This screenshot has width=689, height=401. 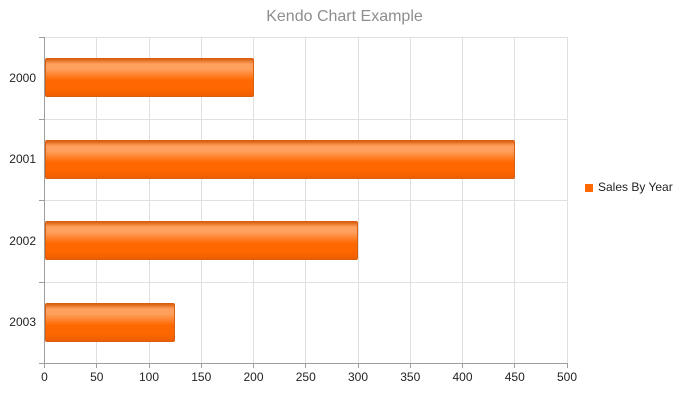 What do you see at coordinates (22, 322) in the screenshot?
I see `y-axis-label: 2003` at bounding box center [22, 322].